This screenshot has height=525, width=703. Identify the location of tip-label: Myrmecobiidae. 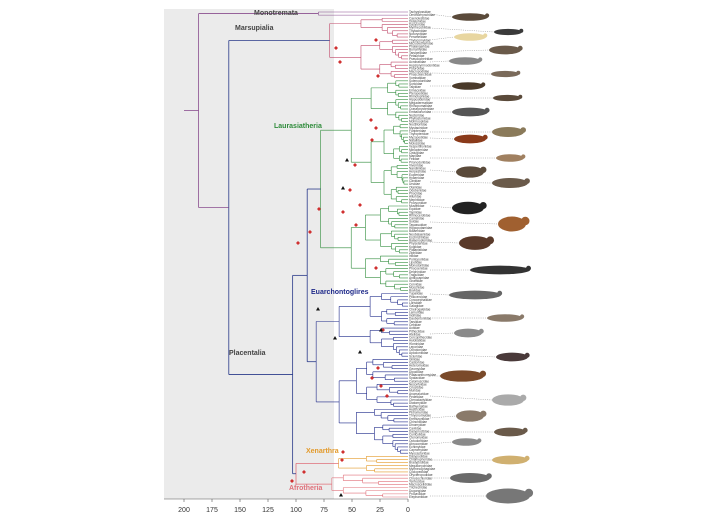
(420, 28).